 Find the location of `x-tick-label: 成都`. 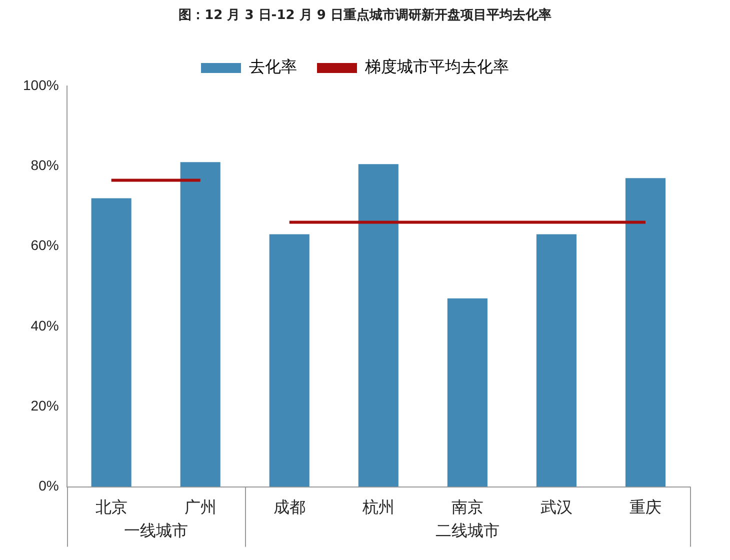

x-tick-label: 成都 is located at coordinates (289, 507).